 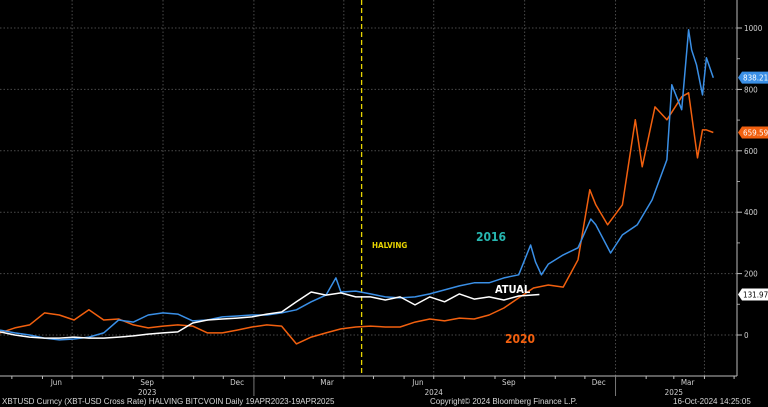 I want to click on footer-timestamp: 16-Oct-2024 14:25:05, so click(x=712, y=401).